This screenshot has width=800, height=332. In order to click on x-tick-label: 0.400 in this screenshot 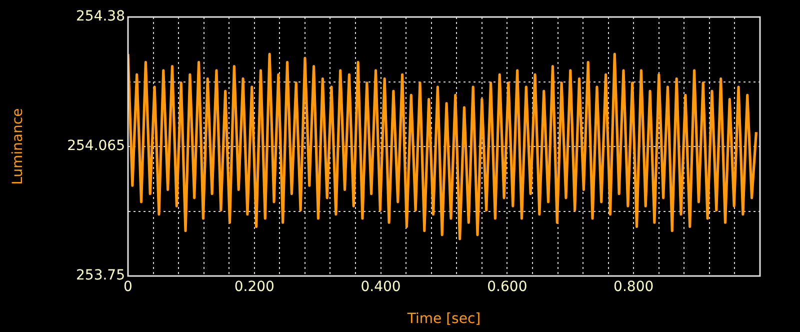, I will do `click(380, 287)`.